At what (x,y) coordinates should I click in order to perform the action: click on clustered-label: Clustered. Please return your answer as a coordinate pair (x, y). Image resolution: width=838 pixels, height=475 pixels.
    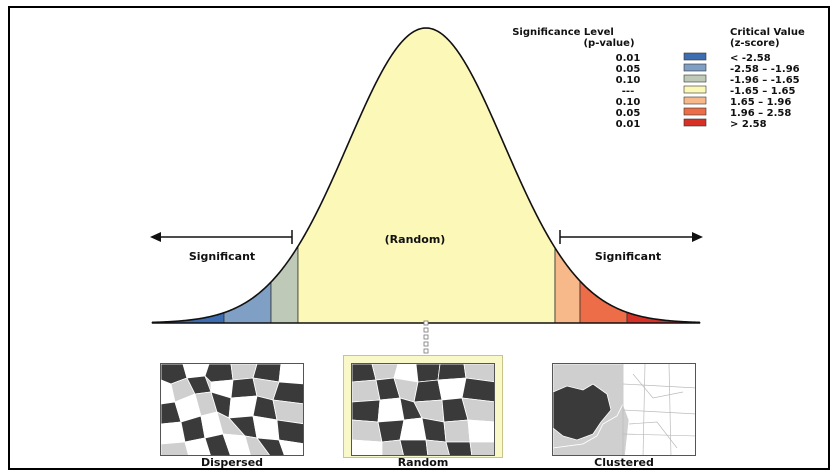
    Looking at the image, I should click on (624, 462).